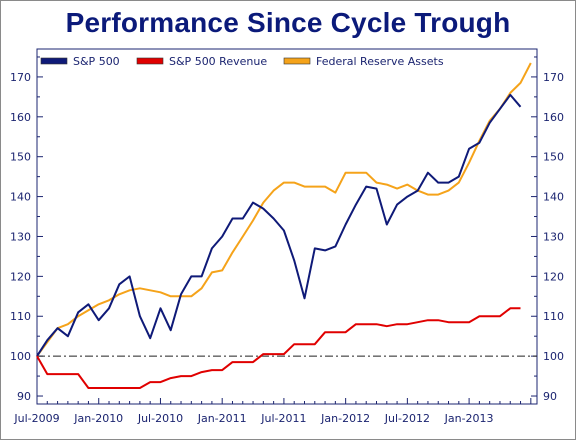 The image size is (576, 440). Describe the element at coordinates (553, 276) in the screenshot. I see `y-tick-label-right: 120` at that location.